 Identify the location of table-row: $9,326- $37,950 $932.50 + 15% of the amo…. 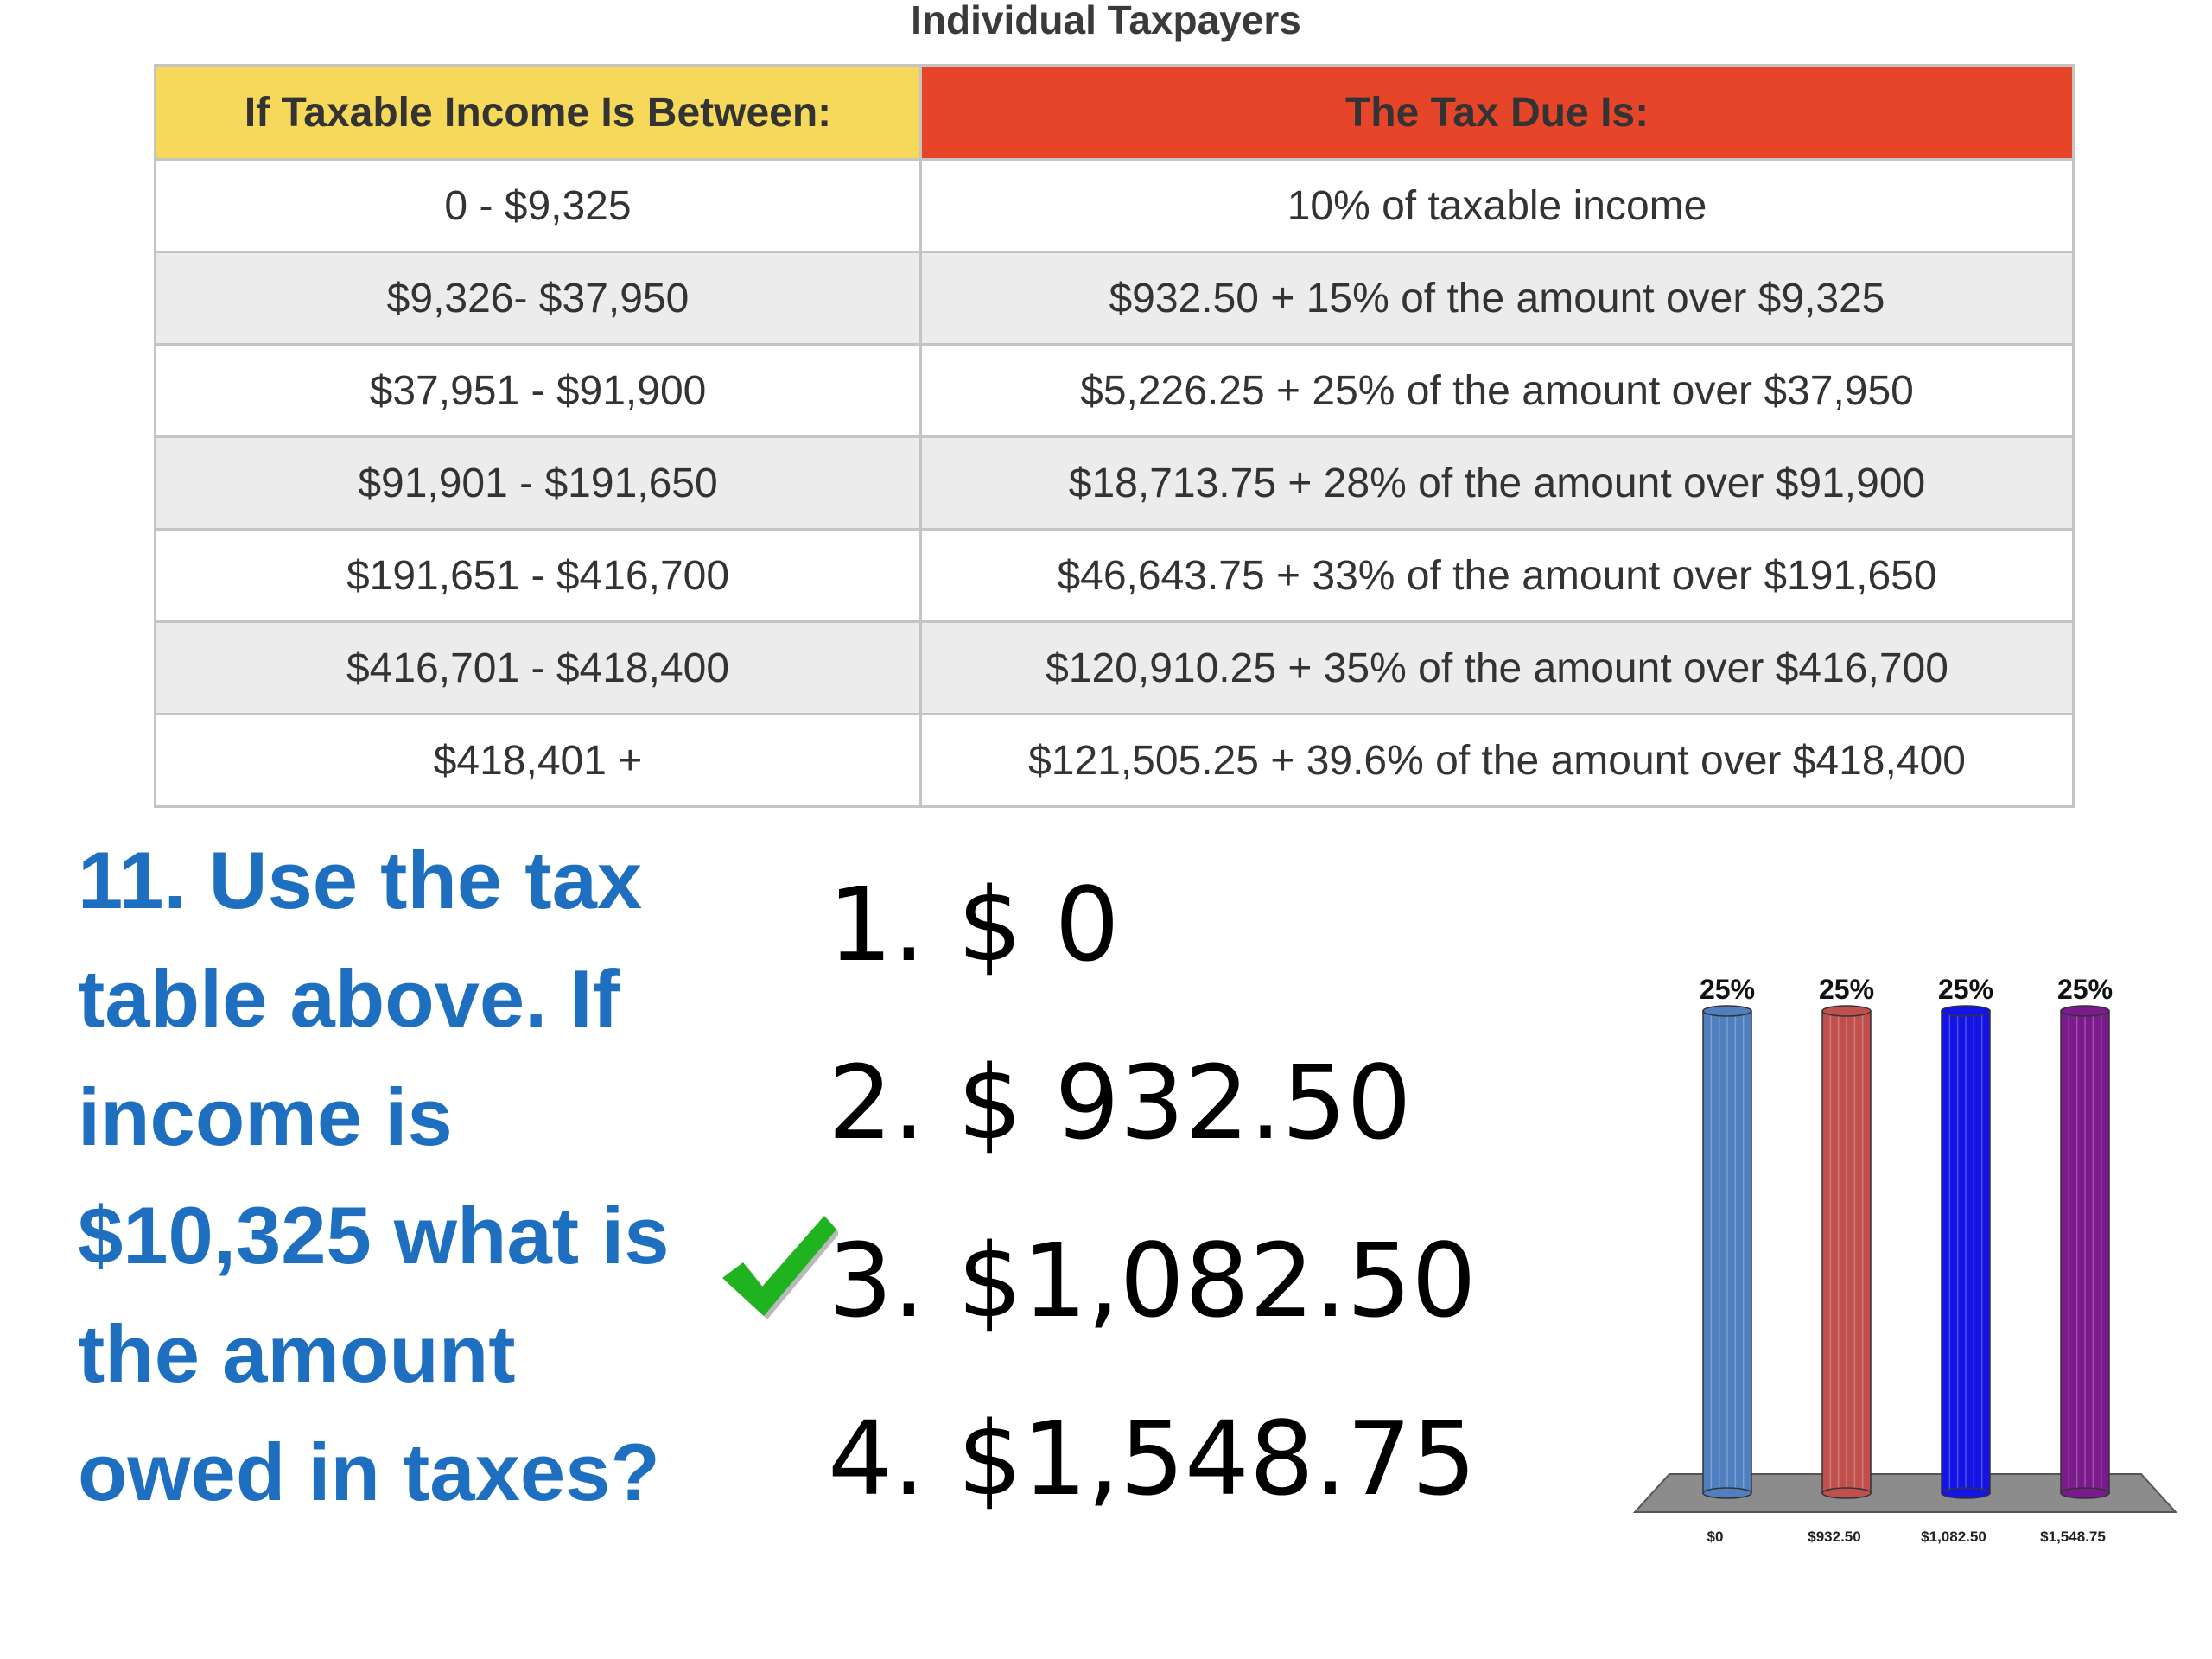
(1114, 298).